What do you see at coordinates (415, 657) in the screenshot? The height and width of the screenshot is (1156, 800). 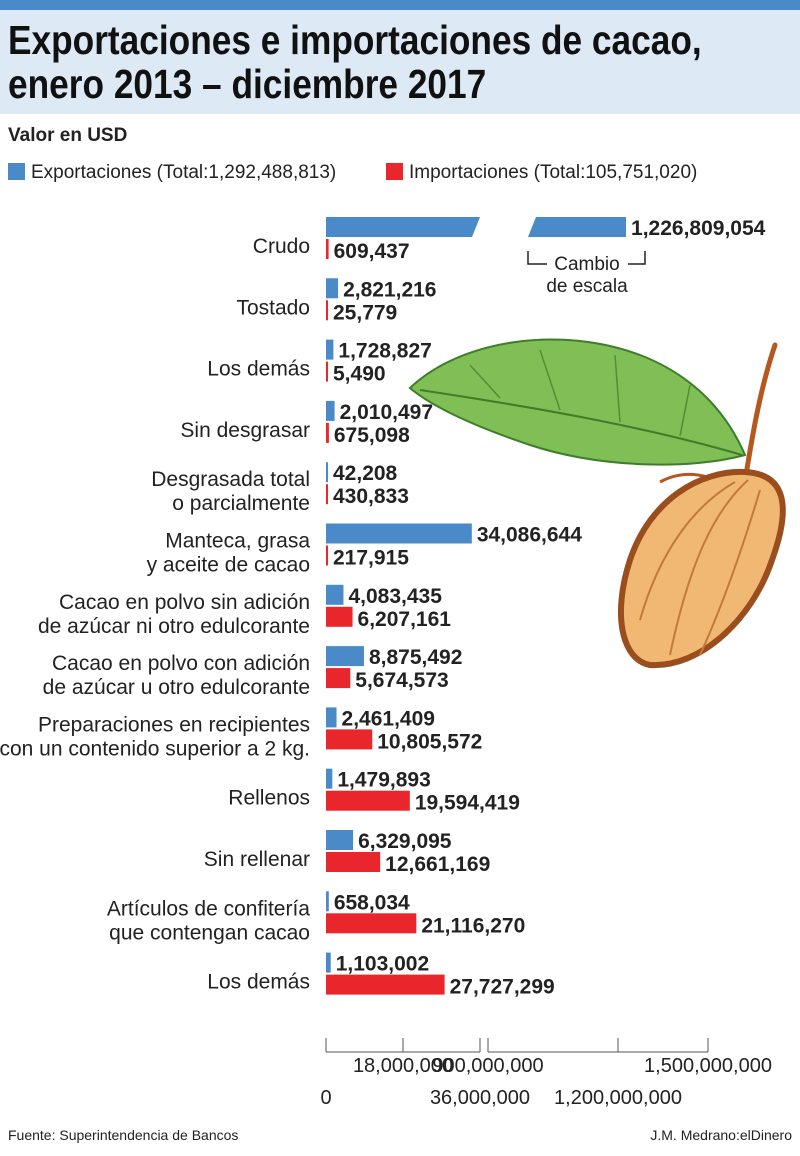 I see `value-label-exportaciones: 8,875,492` at bounding box center [415, 657].